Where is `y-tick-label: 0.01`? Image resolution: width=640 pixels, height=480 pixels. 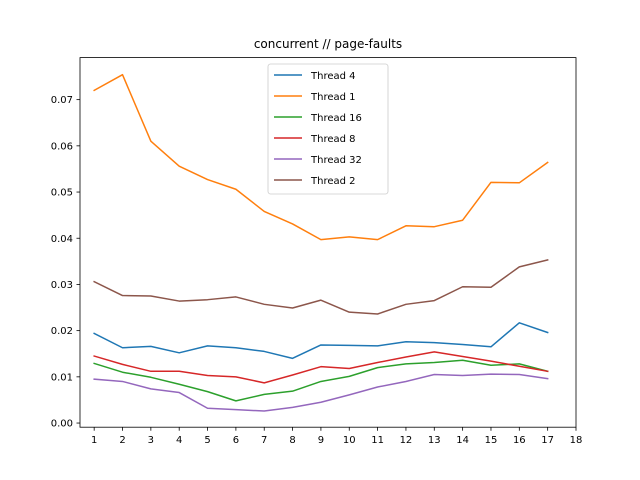 y-tick-label: 0.01 is located at coordinates (62, 377).